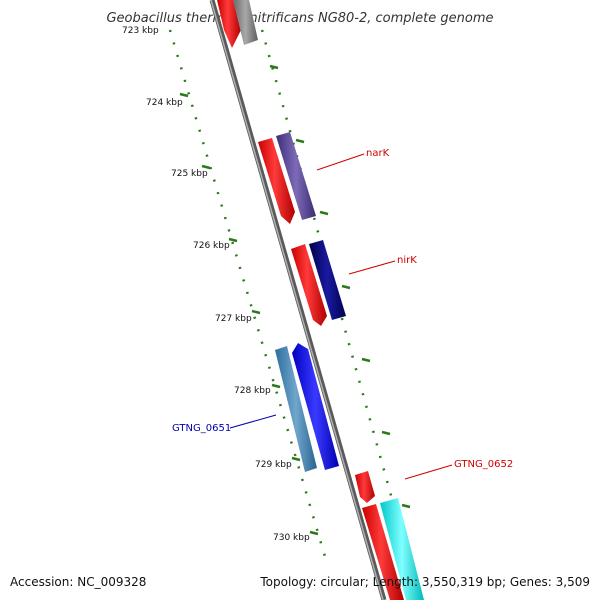  I want to click on accession-text: Accession: NC_009328, so click(78, 582).